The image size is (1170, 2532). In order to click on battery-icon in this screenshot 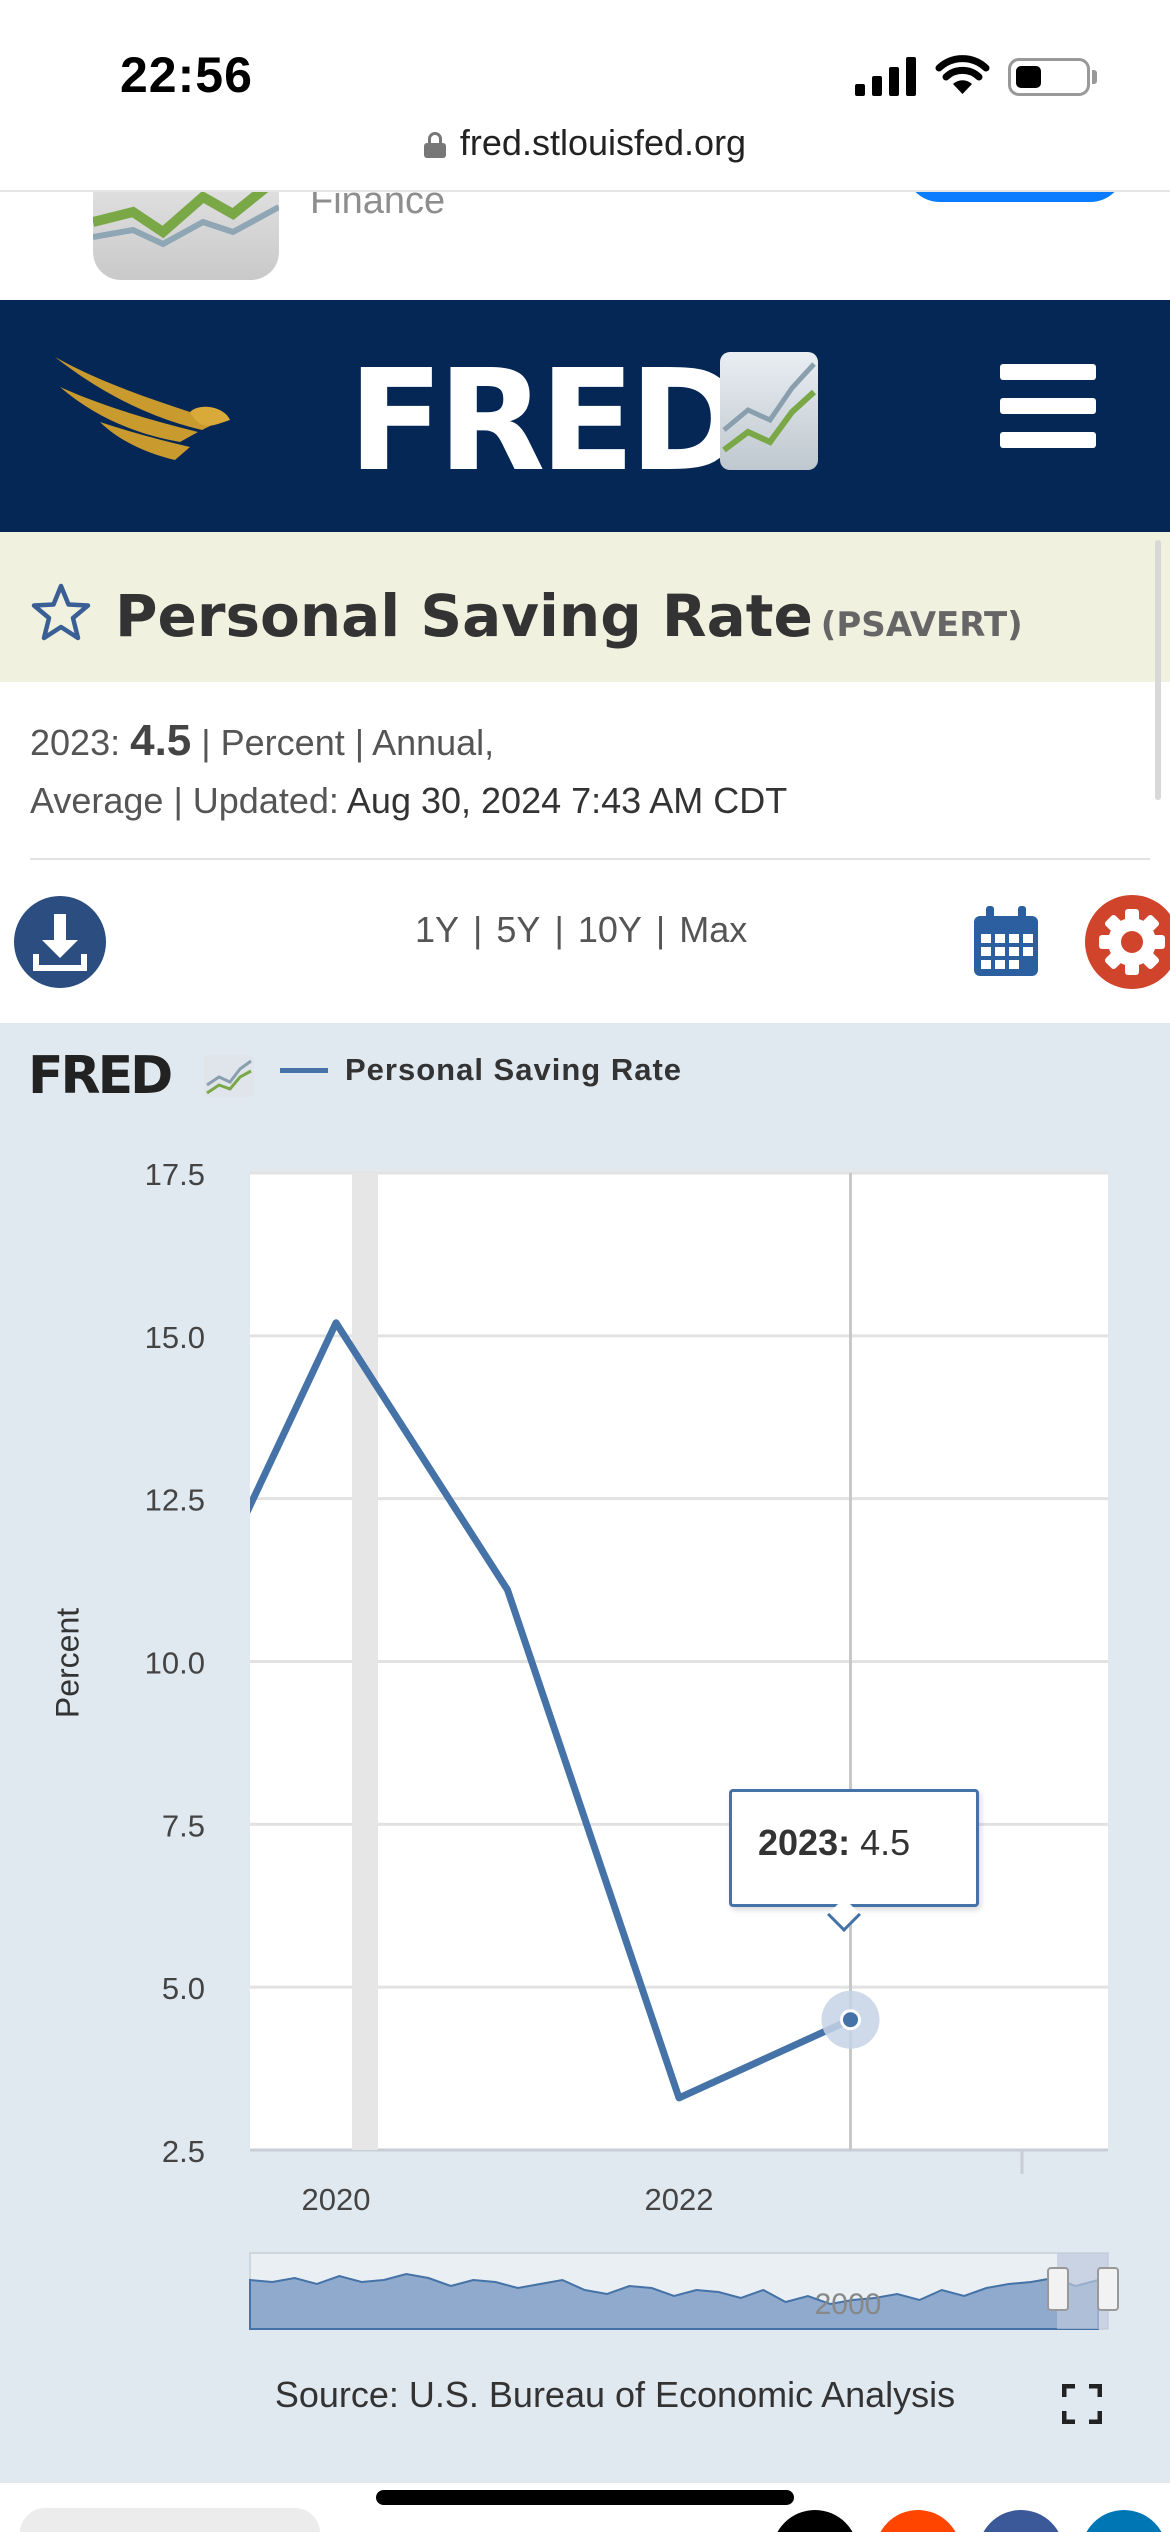, I will do `click(1049, 77)`.